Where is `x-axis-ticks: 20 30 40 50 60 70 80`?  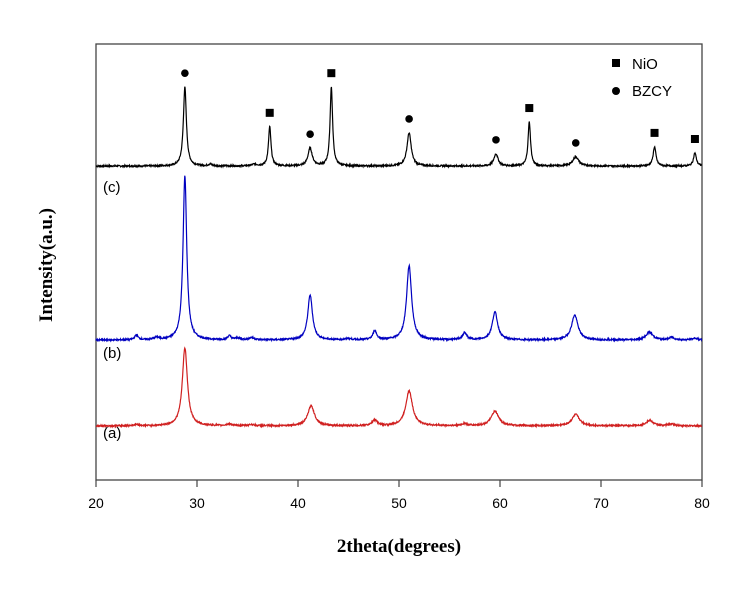
x-axis-ticks: 20 30 40 50 60 70 80 is located at coordinates (399, 495).